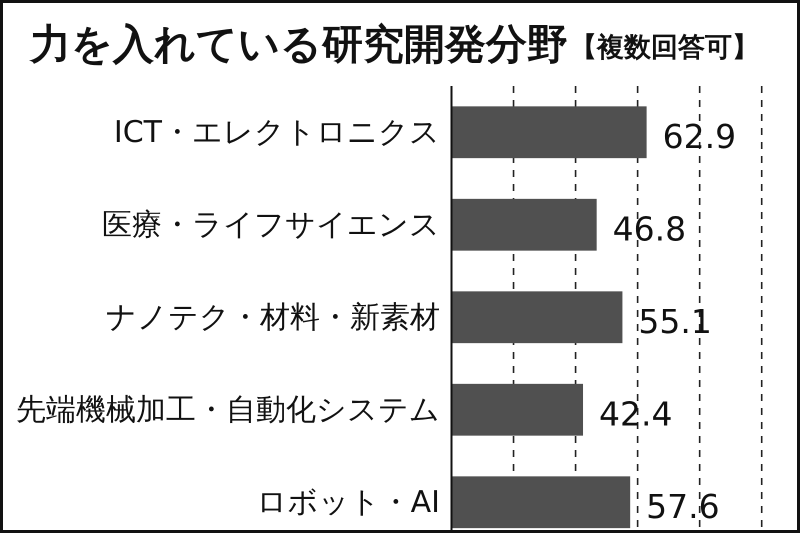  I want to click on data-label: 46.8, so click(649, 228).